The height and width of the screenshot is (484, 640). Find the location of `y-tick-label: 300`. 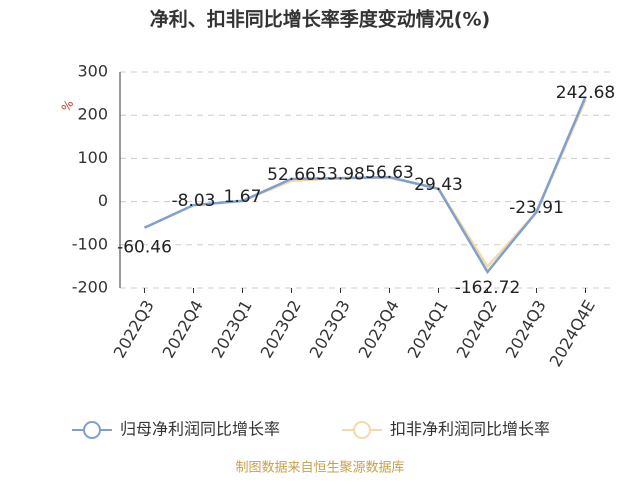

y-tick-label: 300 is located at coordinates (92, 71).